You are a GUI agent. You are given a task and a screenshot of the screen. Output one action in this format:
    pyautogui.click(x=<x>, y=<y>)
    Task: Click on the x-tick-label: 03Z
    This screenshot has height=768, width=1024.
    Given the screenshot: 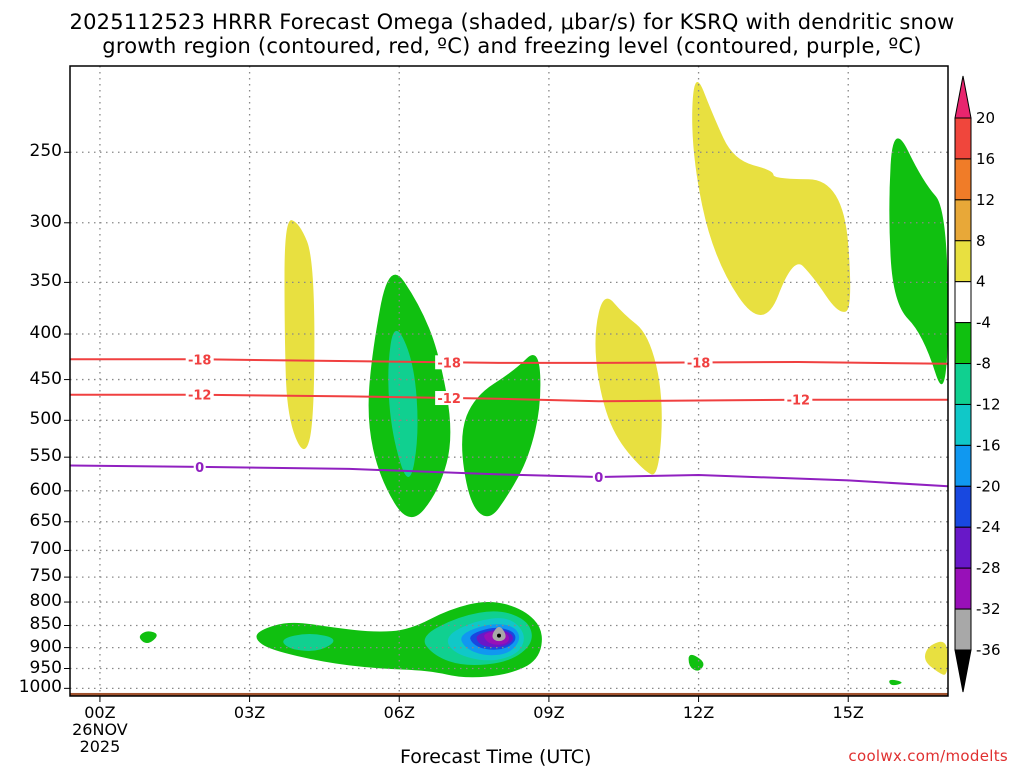 What is the action you would take?
    pyautogui.click(x=249, y=712)
    